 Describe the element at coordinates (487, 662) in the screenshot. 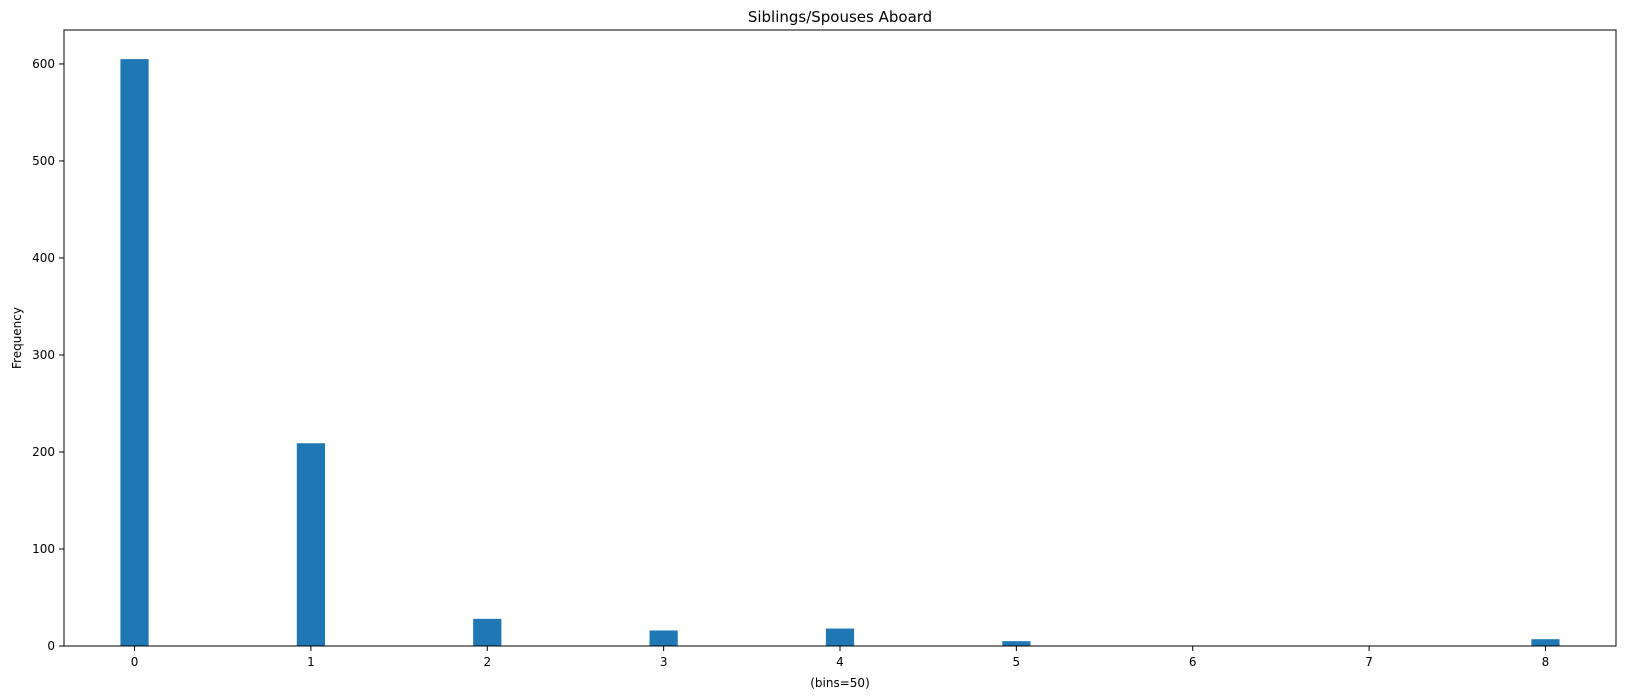

I see `x-tick-label: 2` at that location.